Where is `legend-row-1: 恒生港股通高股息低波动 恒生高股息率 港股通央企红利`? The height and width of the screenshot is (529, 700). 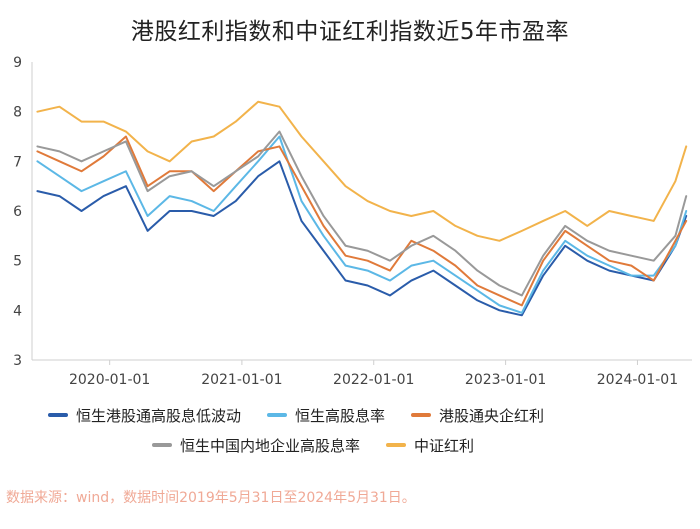 legend-row-1: 恒生港股通高股息低波动 恒生高股息率 港股通央企红利 is located at coordinates (368, 415).